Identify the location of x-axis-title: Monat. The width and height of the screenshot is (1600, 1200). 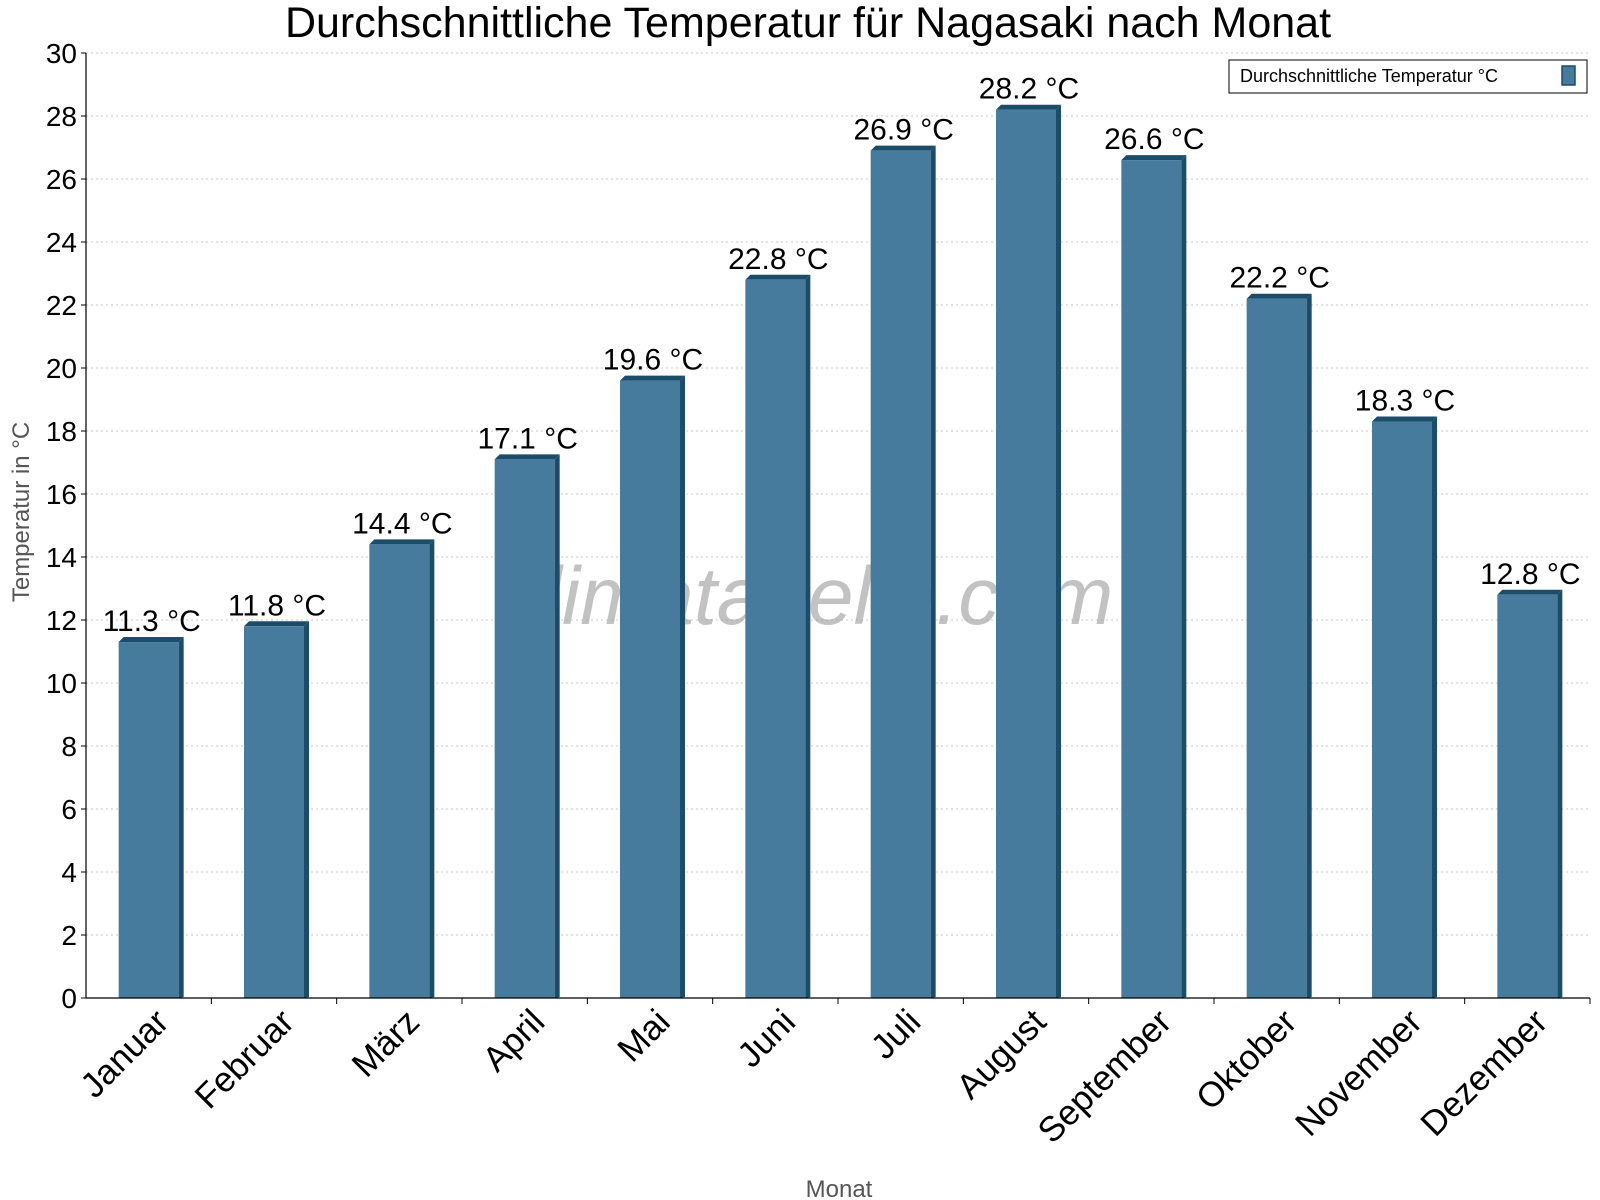
(839, 1188).